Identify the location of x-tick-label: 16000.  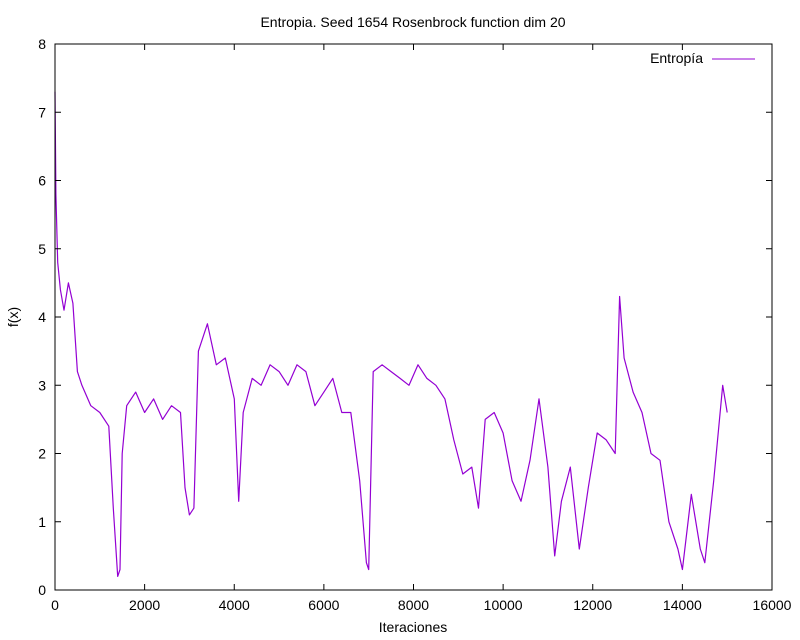
(772, 605).